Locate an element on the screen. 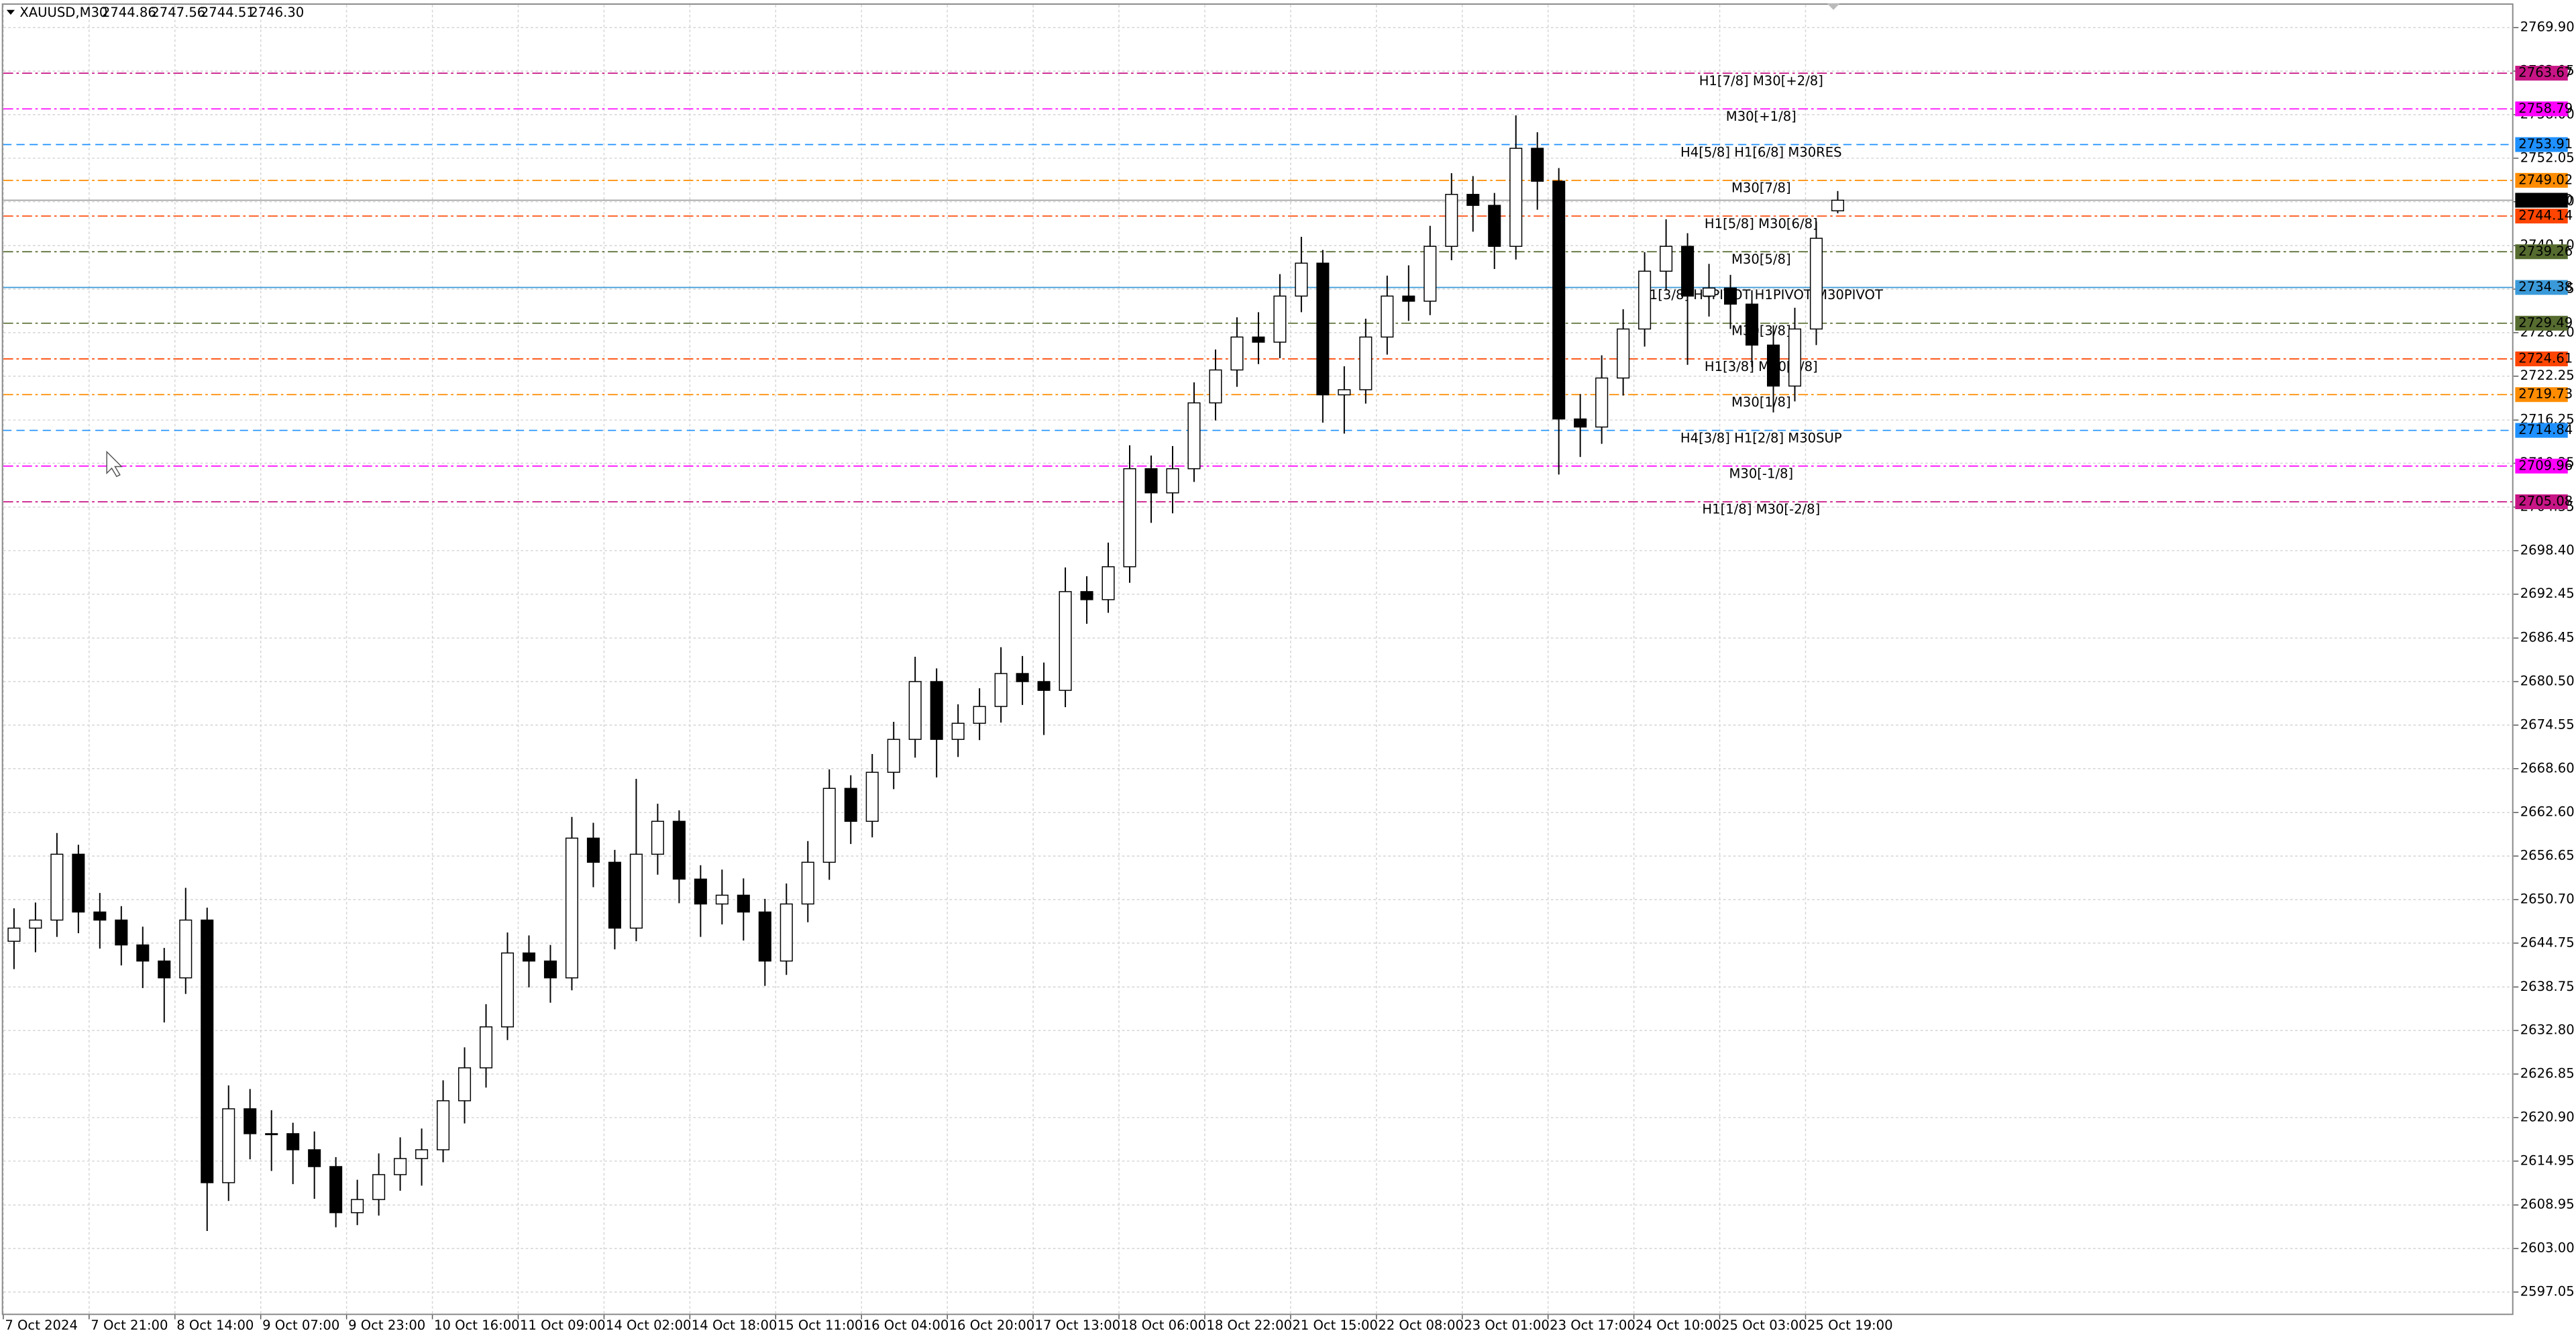 The width and height of the screenshot is (2576, 1339). level-label: H4[5/8] H1[6/8] M30RES is located at coordinates (1761, 152).